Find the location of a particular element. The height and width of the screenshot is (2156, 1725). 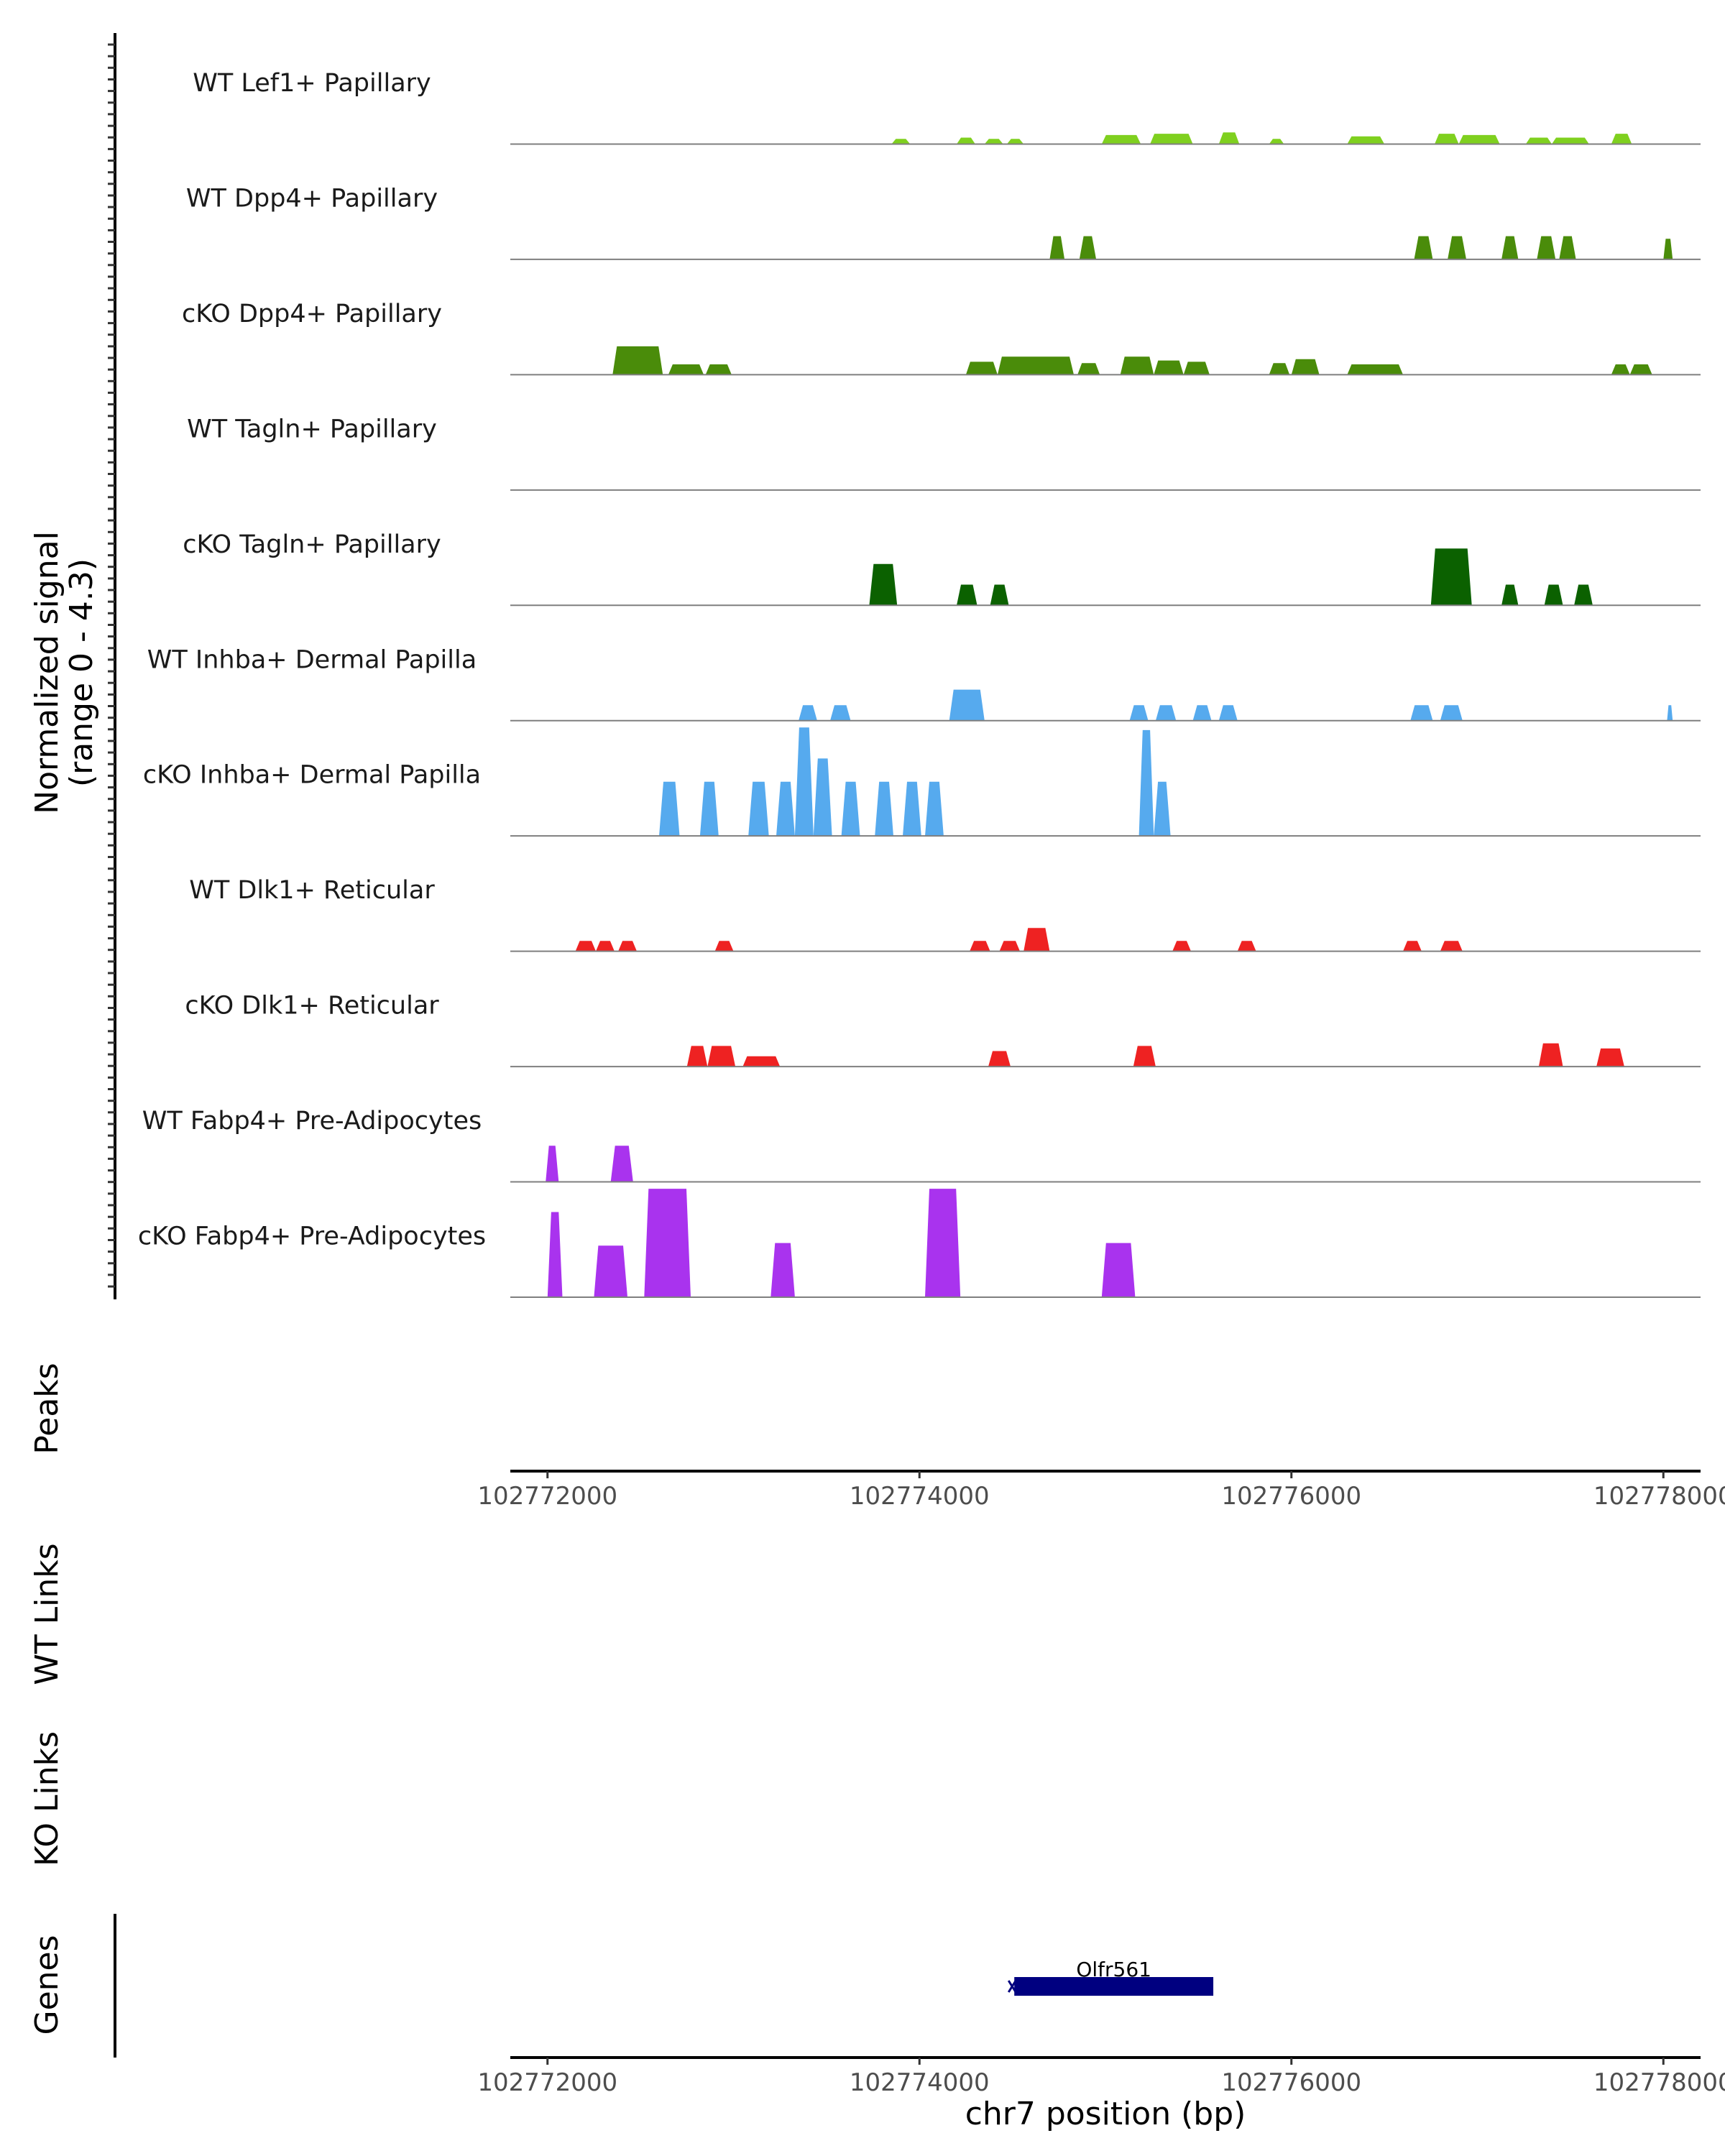

ko-links-panel-label: KO Links is located at coordinates (47, 1798).